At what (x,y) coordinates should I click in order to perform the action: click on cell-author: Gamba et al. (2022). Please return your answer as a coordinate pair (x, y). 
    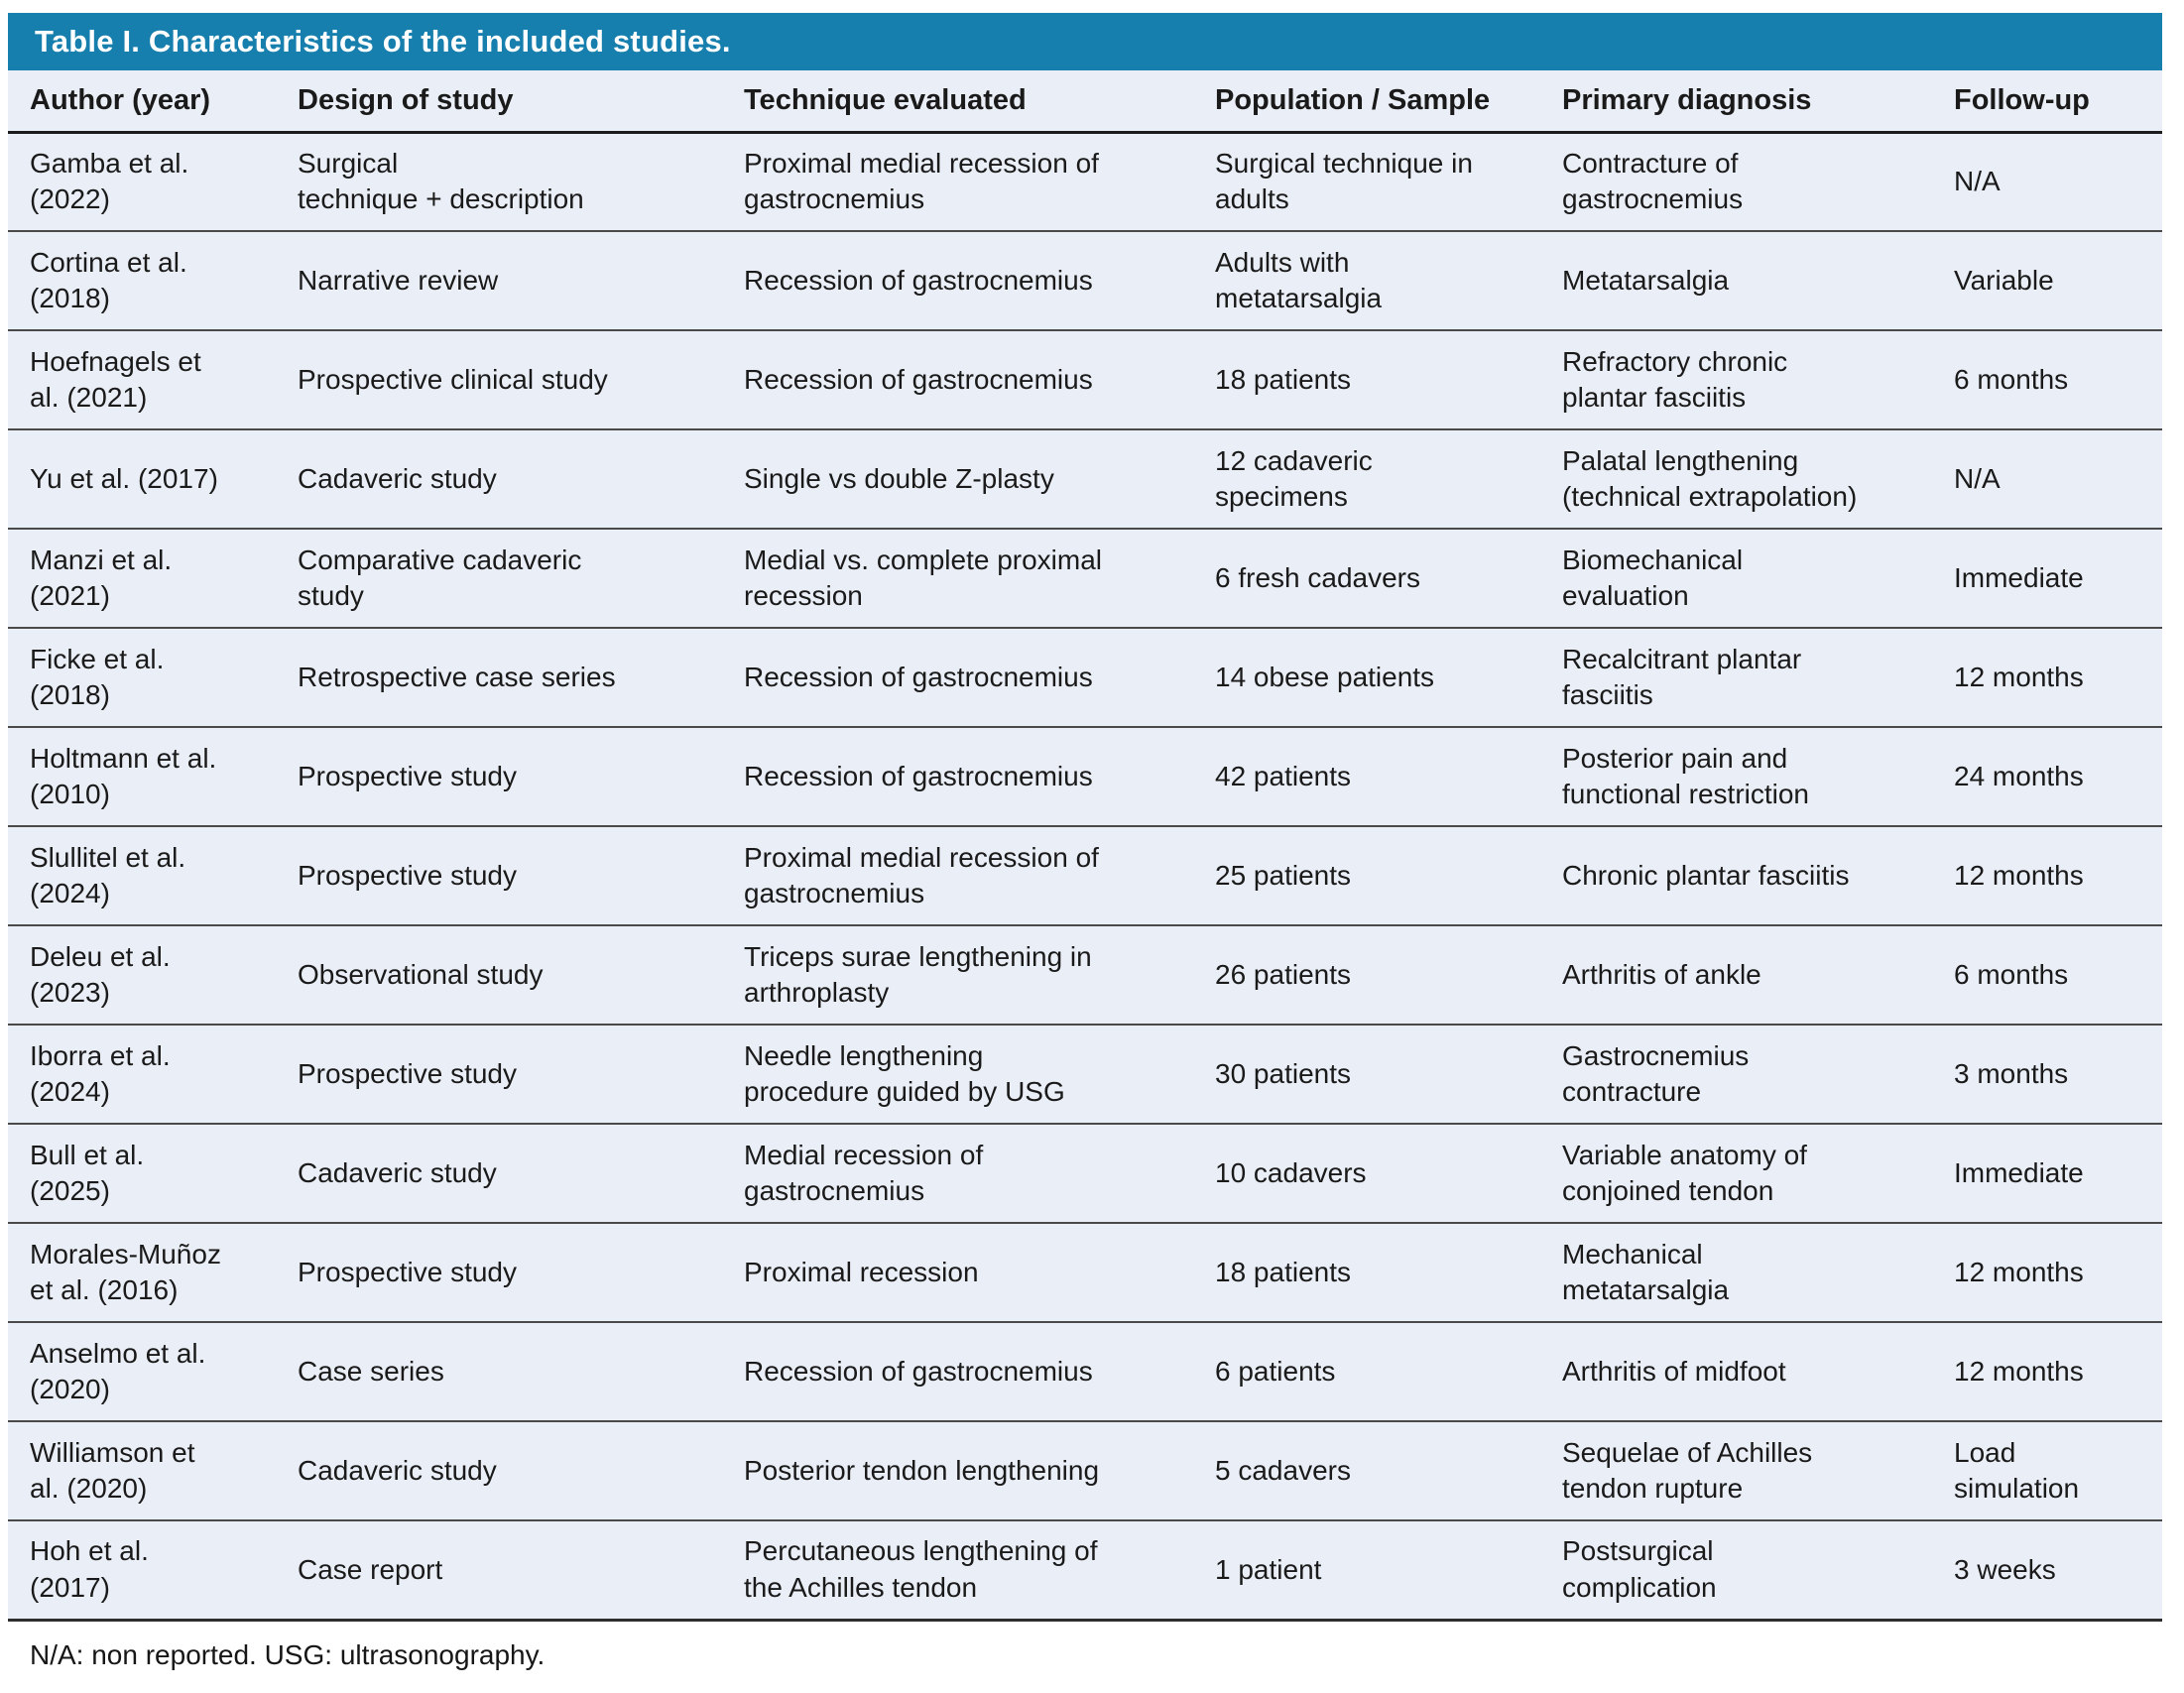
    Looking at the image, I should click on (142, 182).